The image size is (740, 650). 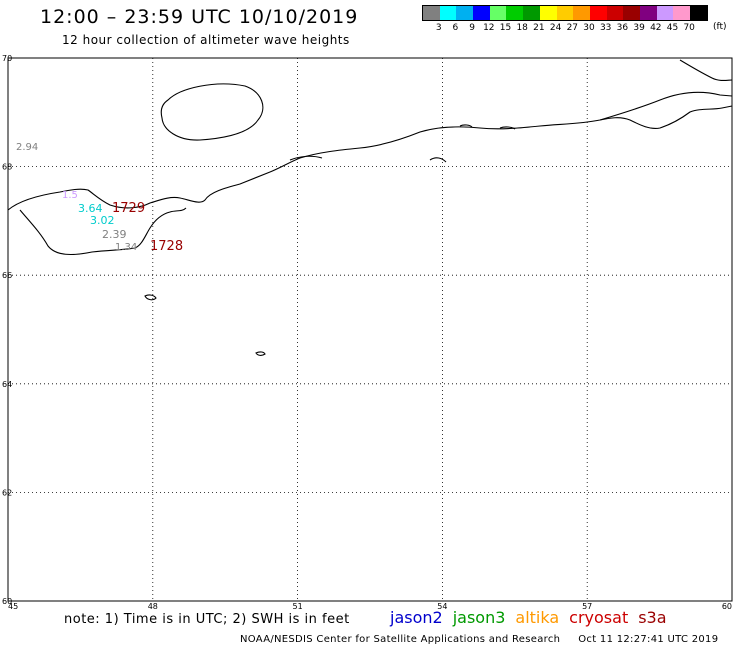 I want to click on legend-tick: 42, so click(x=656, y=28).